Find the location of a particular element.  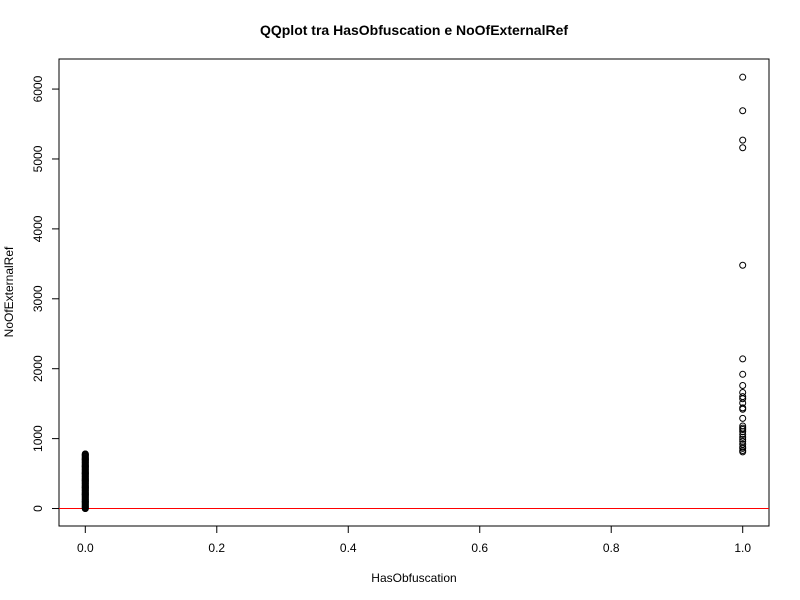

x-axis-label: HasObfuscation is located at coordinates (413, 578).